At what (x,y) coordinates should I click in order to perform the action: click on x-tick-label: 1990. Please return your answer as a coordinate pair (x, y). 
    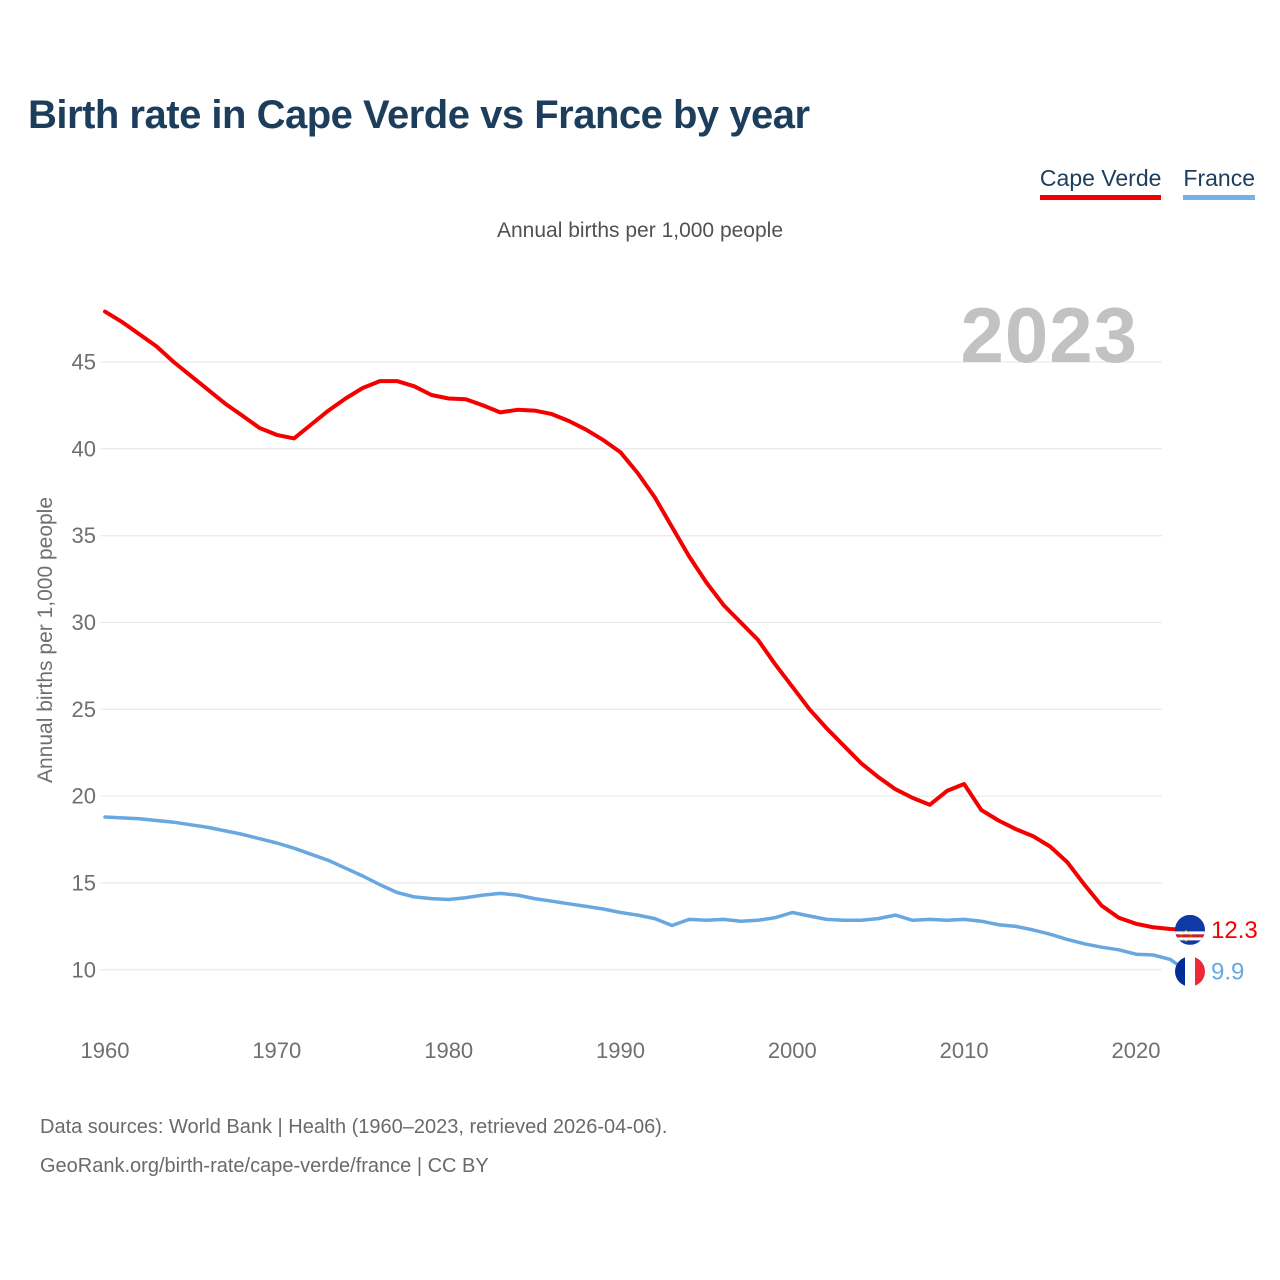
    Looking at the image, I should click on (620, 1050).